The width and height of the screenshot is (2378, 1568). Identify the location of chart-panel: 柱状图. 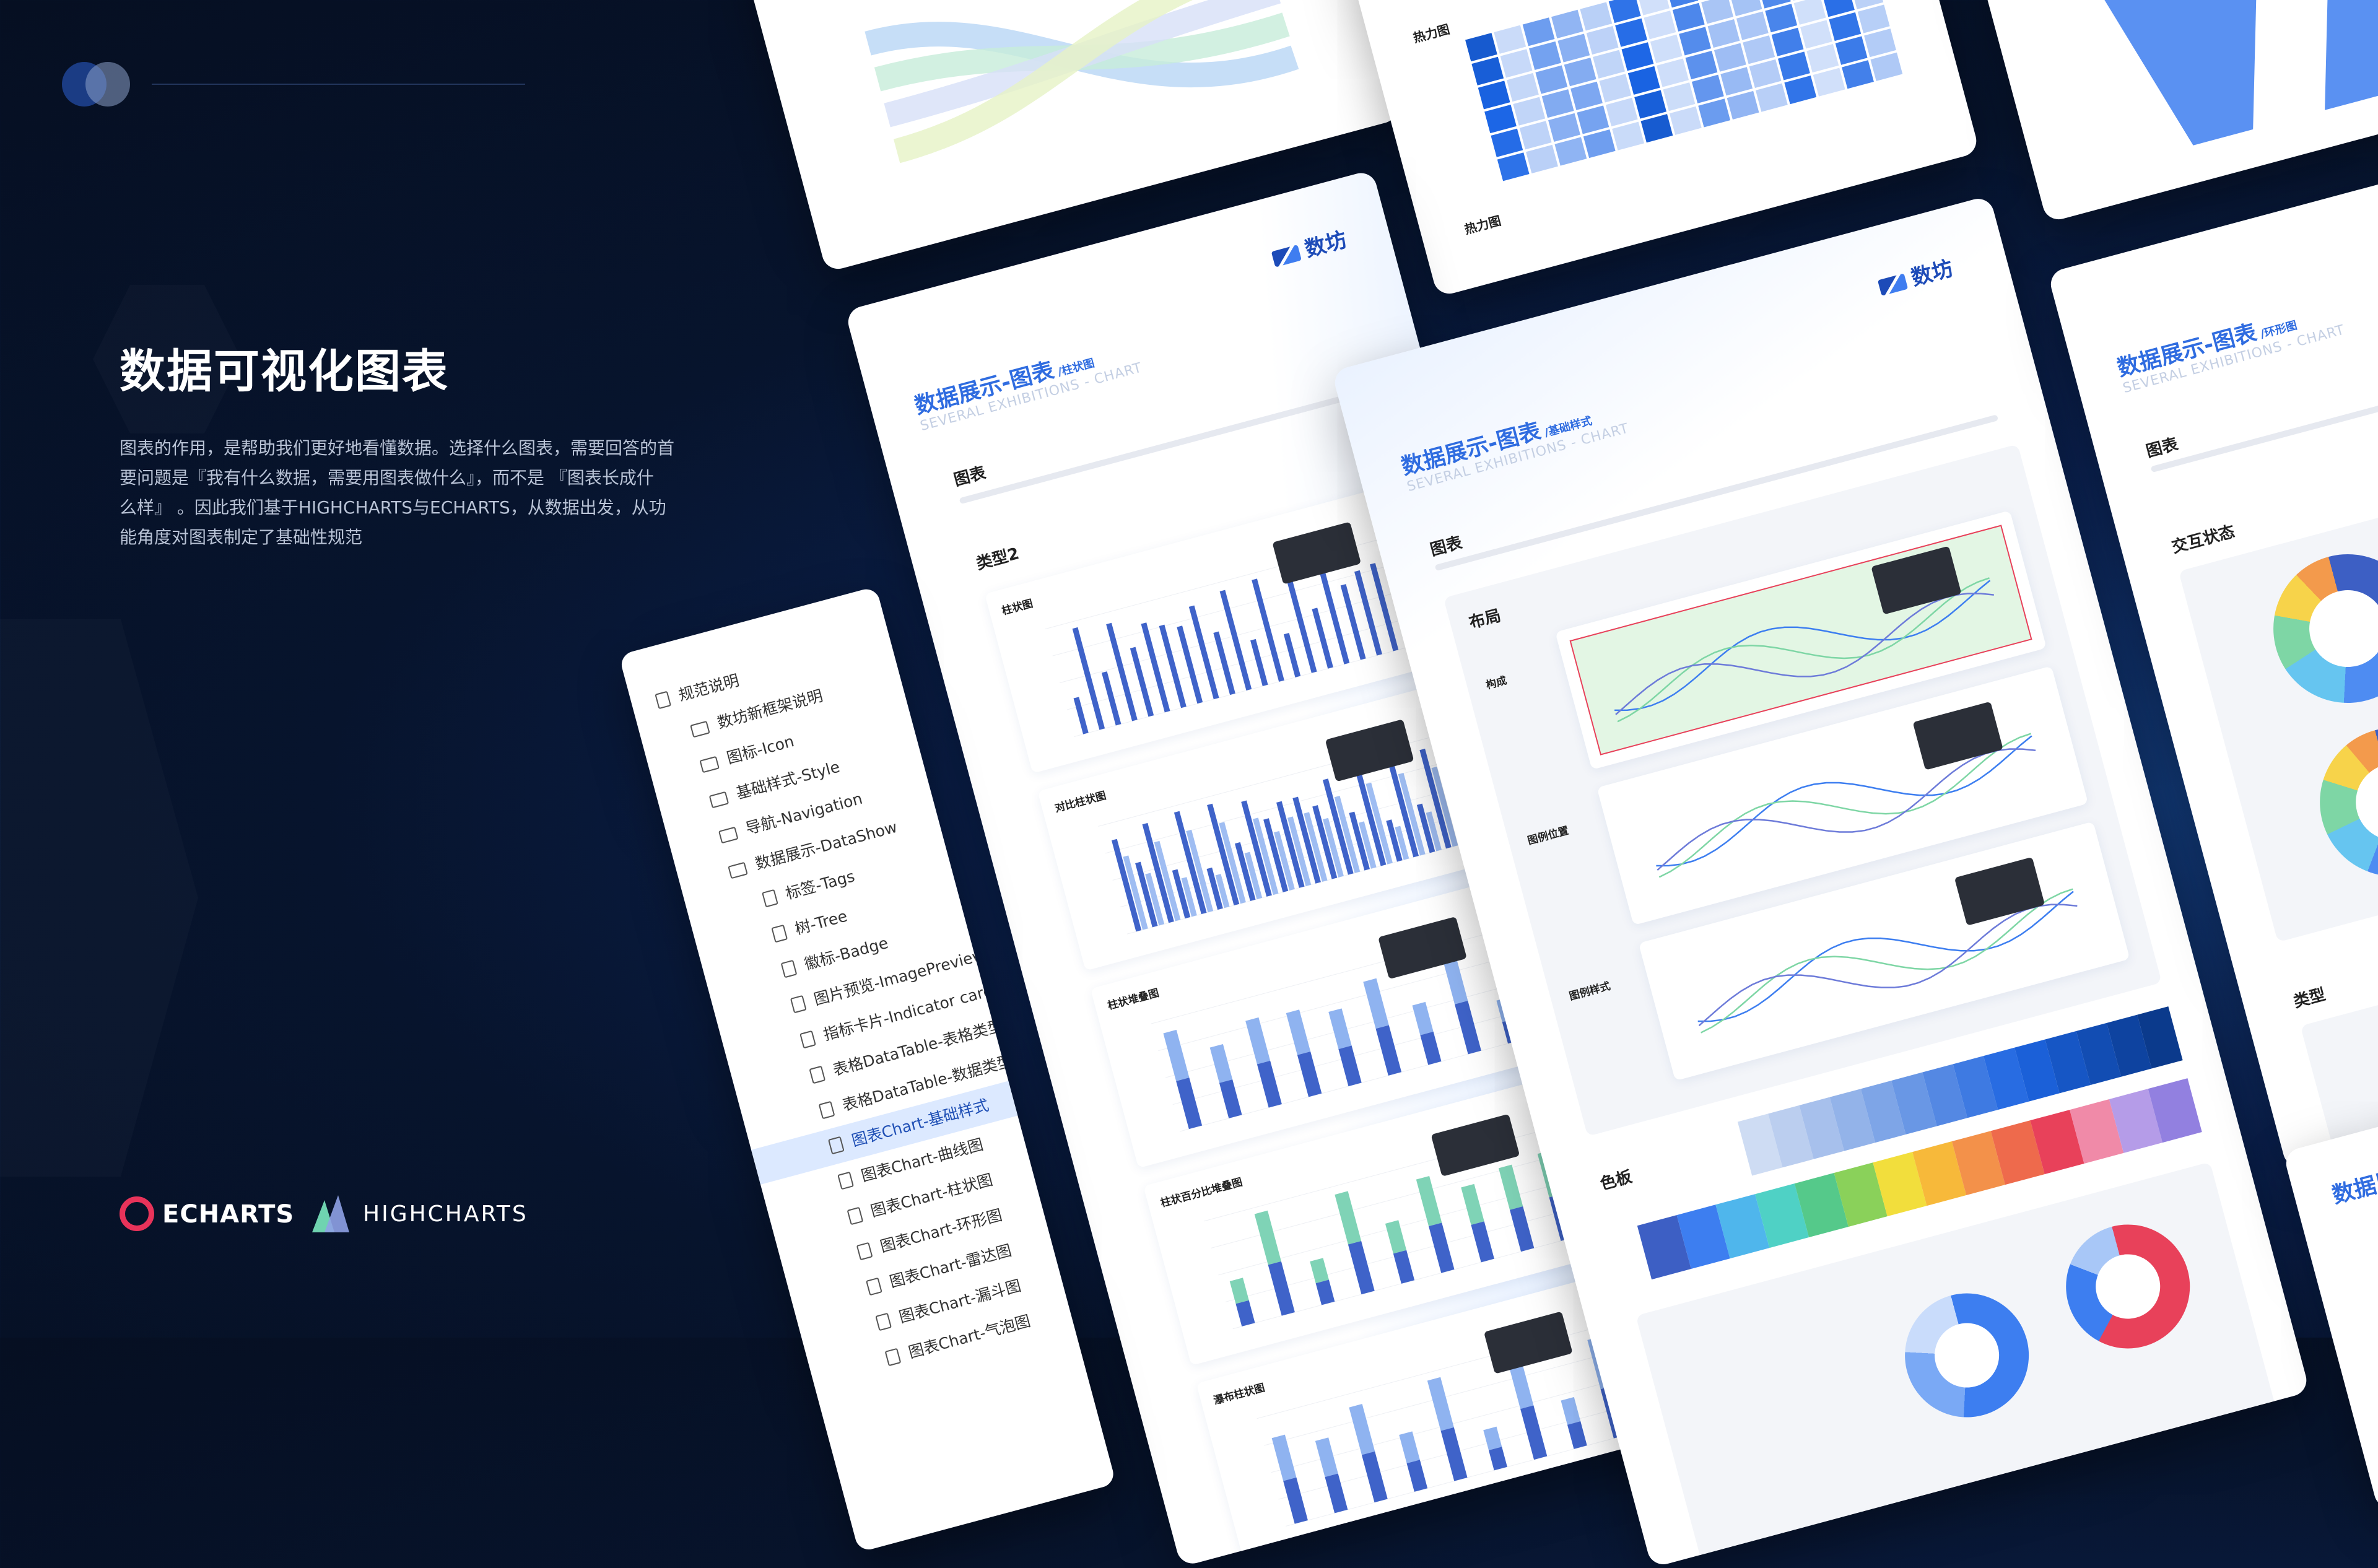
(1224, 625).